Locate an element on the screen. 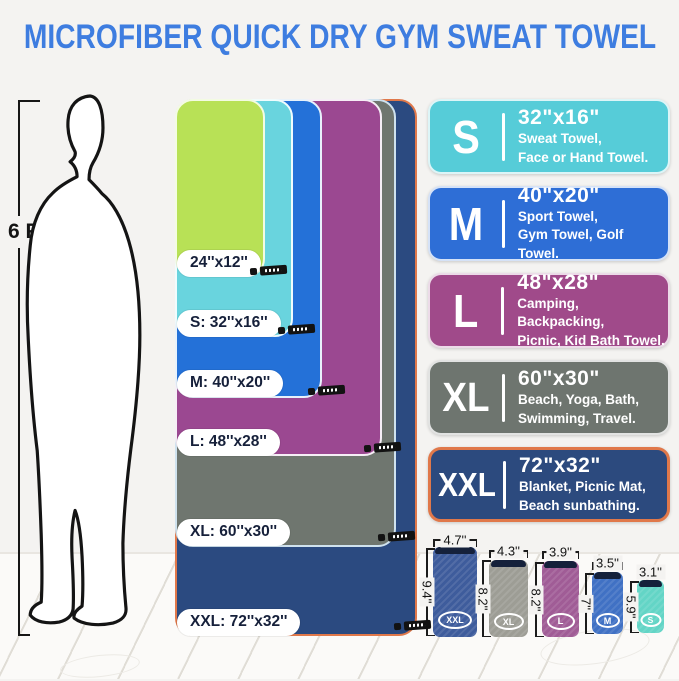  folded-size-badge: M is located at coordinates (607, 620).